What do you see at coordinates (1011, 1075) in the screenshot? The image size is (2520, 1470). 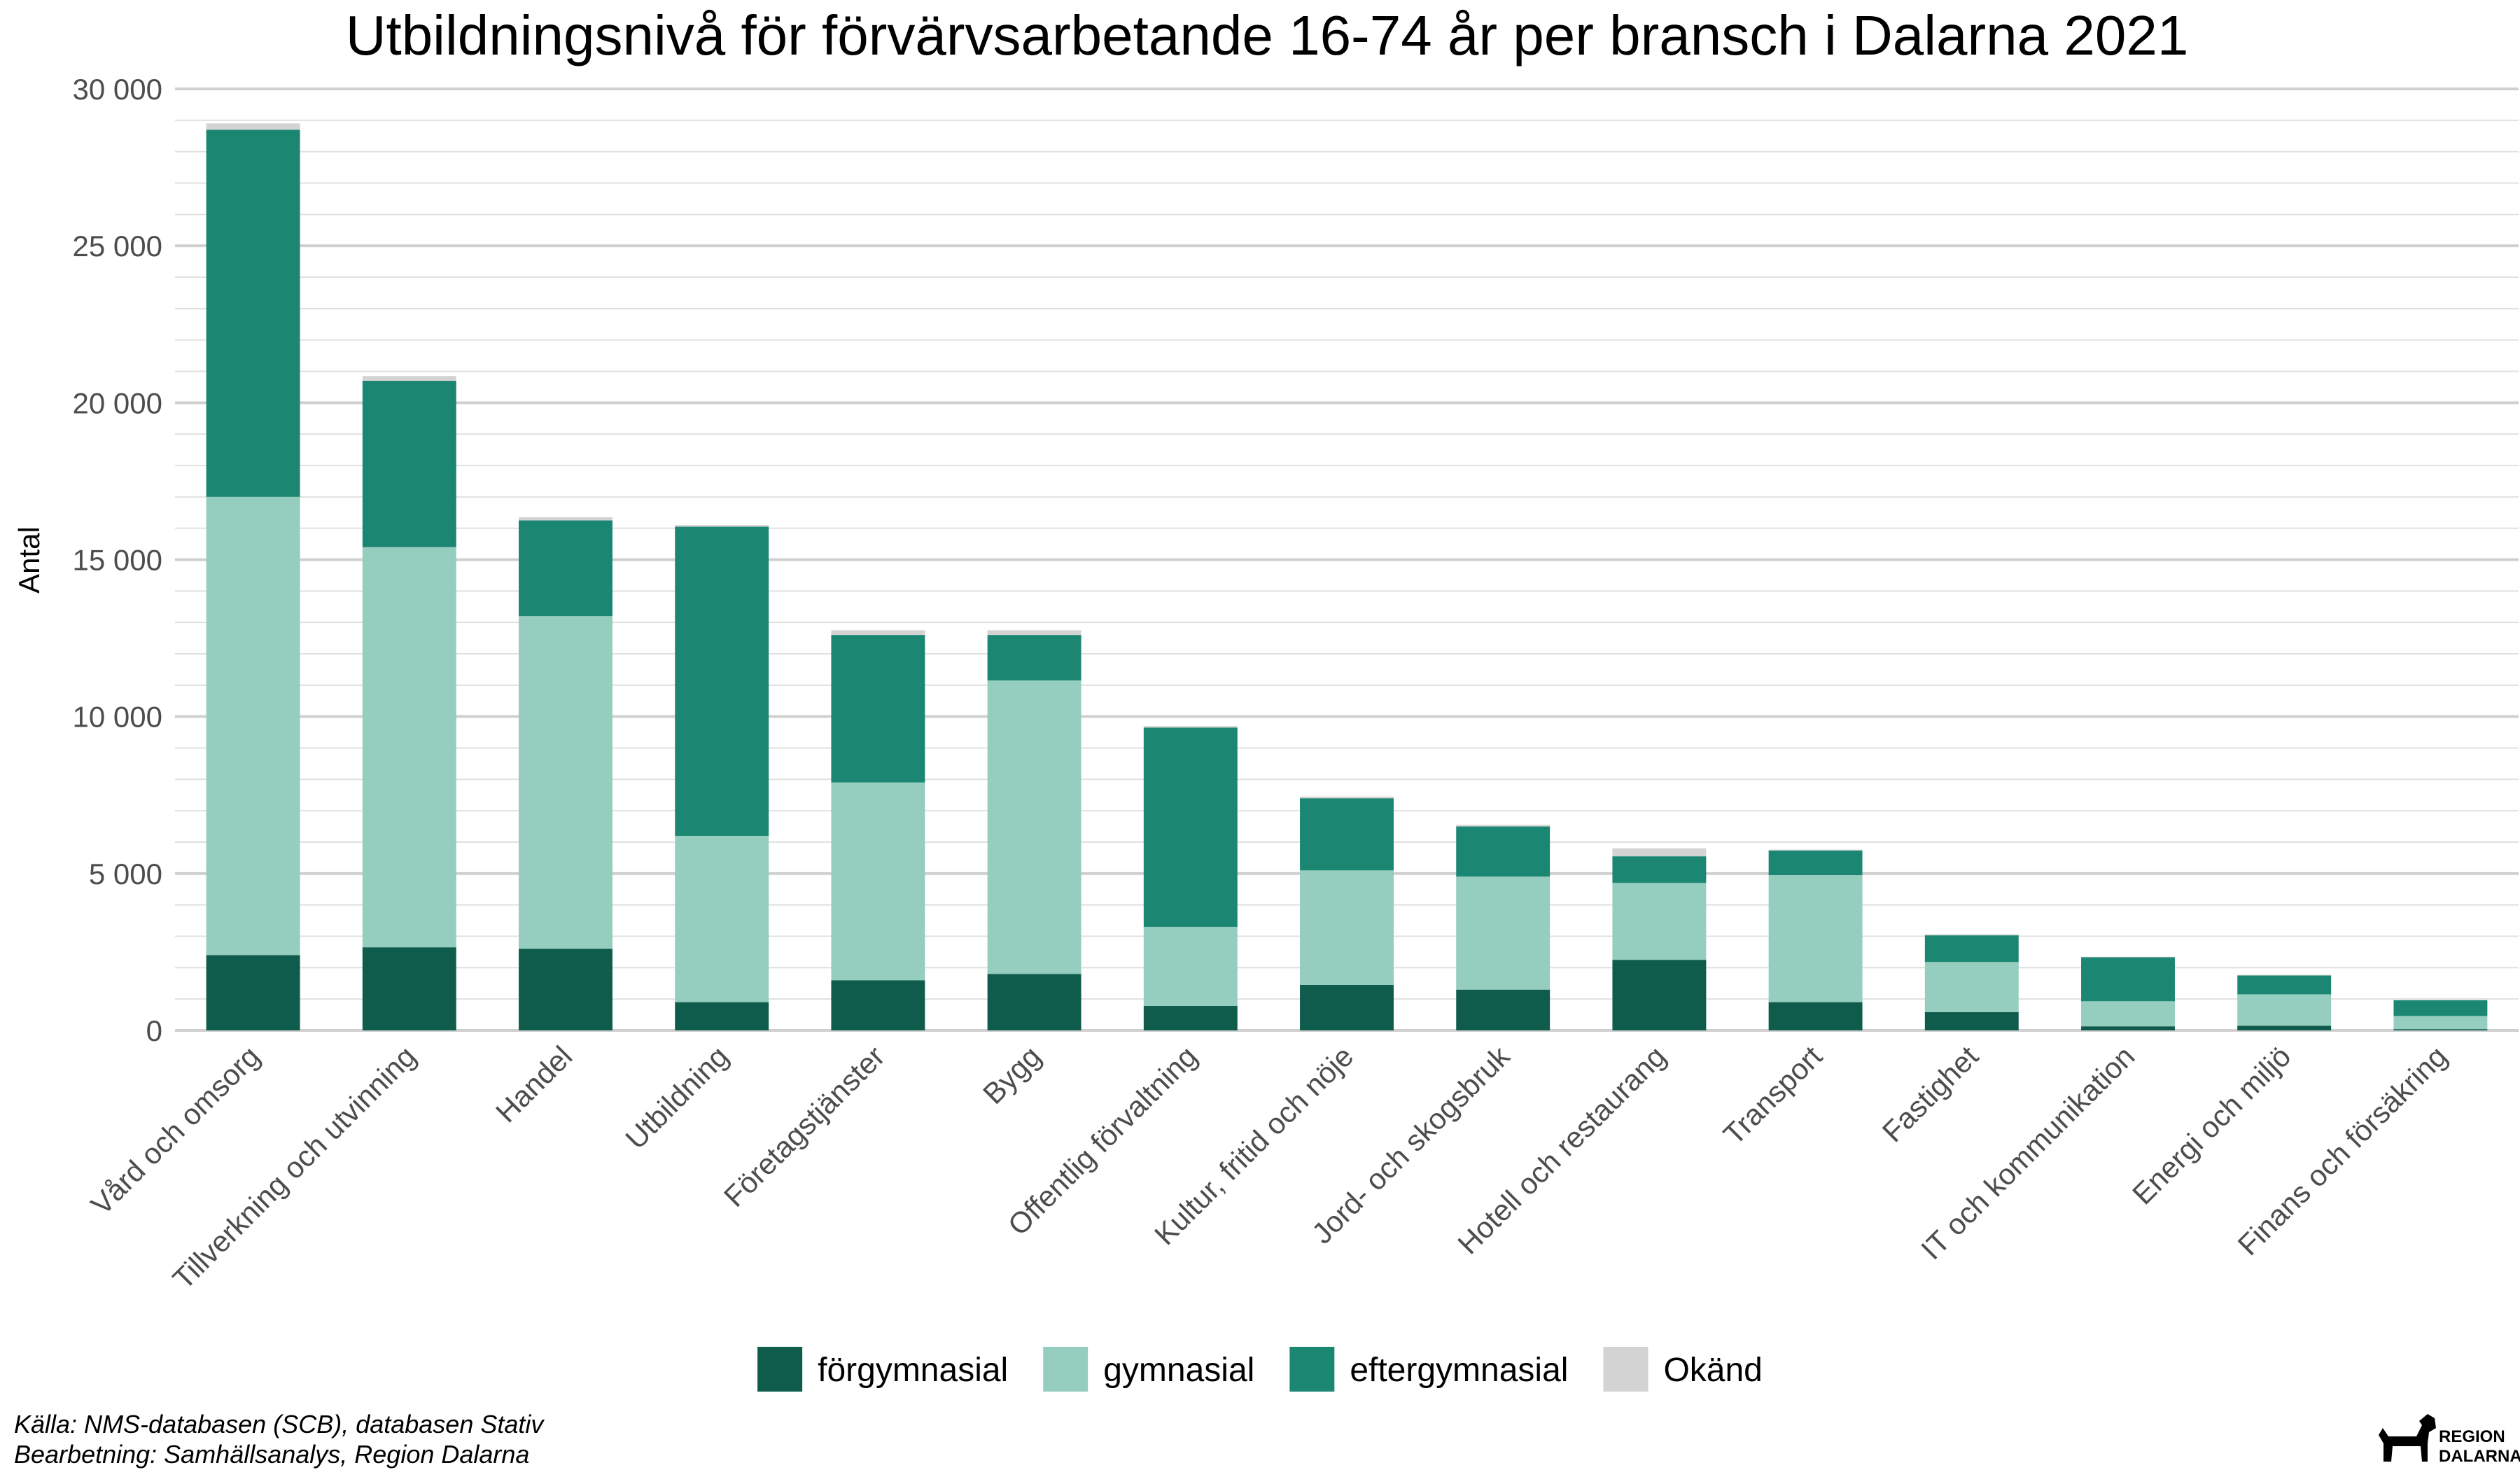 I see `x-tick-label: Bygg` at bounding box center [1011, 1075].